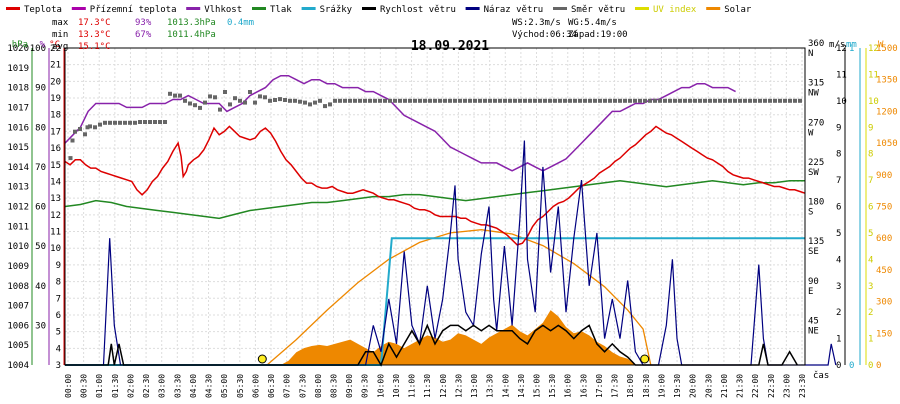 This screenshot has height=404, width=900. What do you see at coordinates (884, 239) in the screenshot?
I see `solar-tick-label: 600` at bounding box center [884, 239].